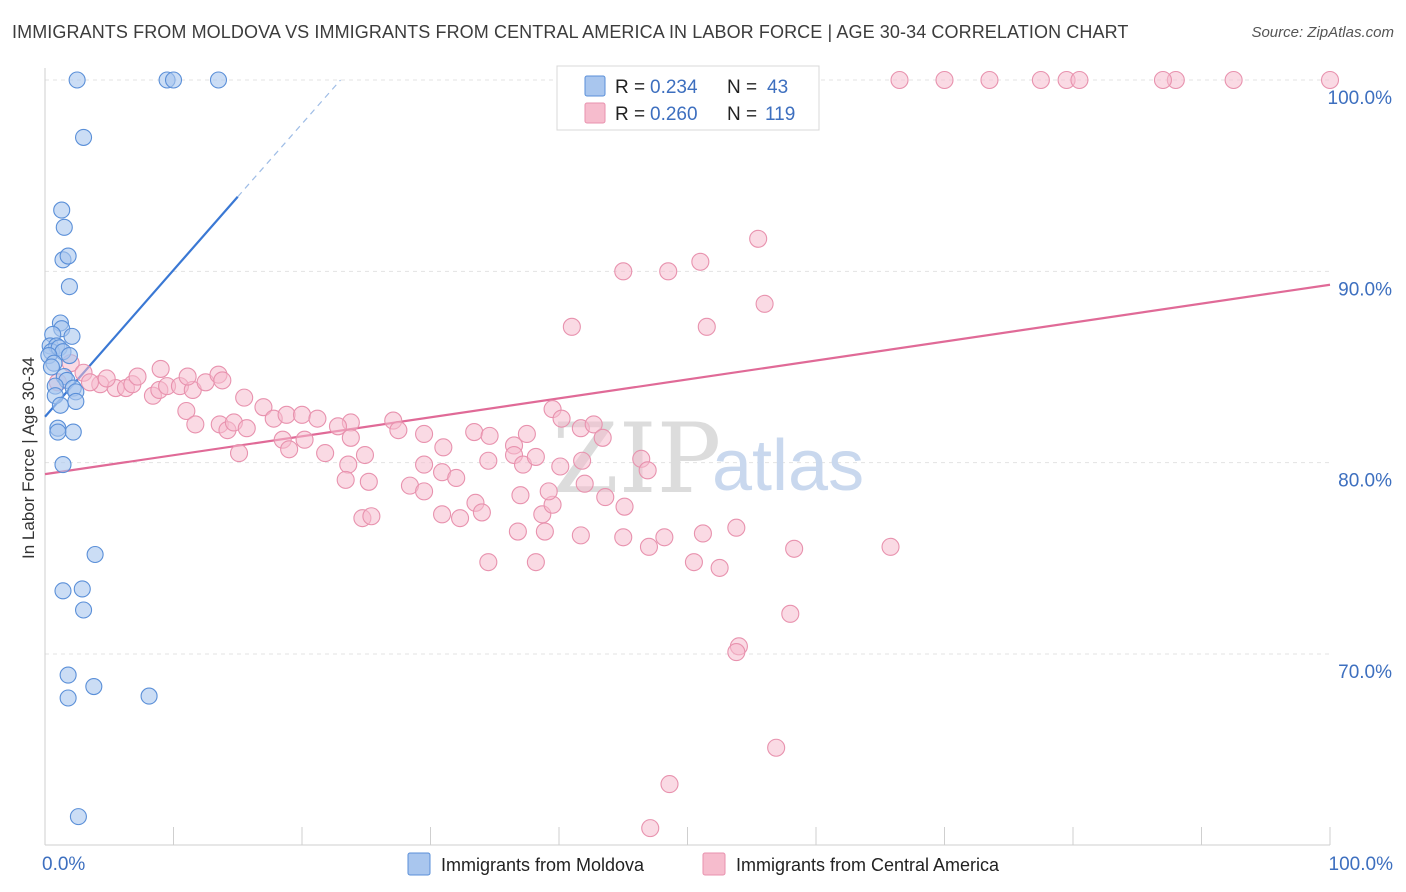 Image resolution: width=1406 pixels, height=892 pixels. What do you see at coordinates (543, 865) in the screenshot?
I see `bottom-legend-label-blue: Immigrants from Moldova` at bounding box center [543, 865].